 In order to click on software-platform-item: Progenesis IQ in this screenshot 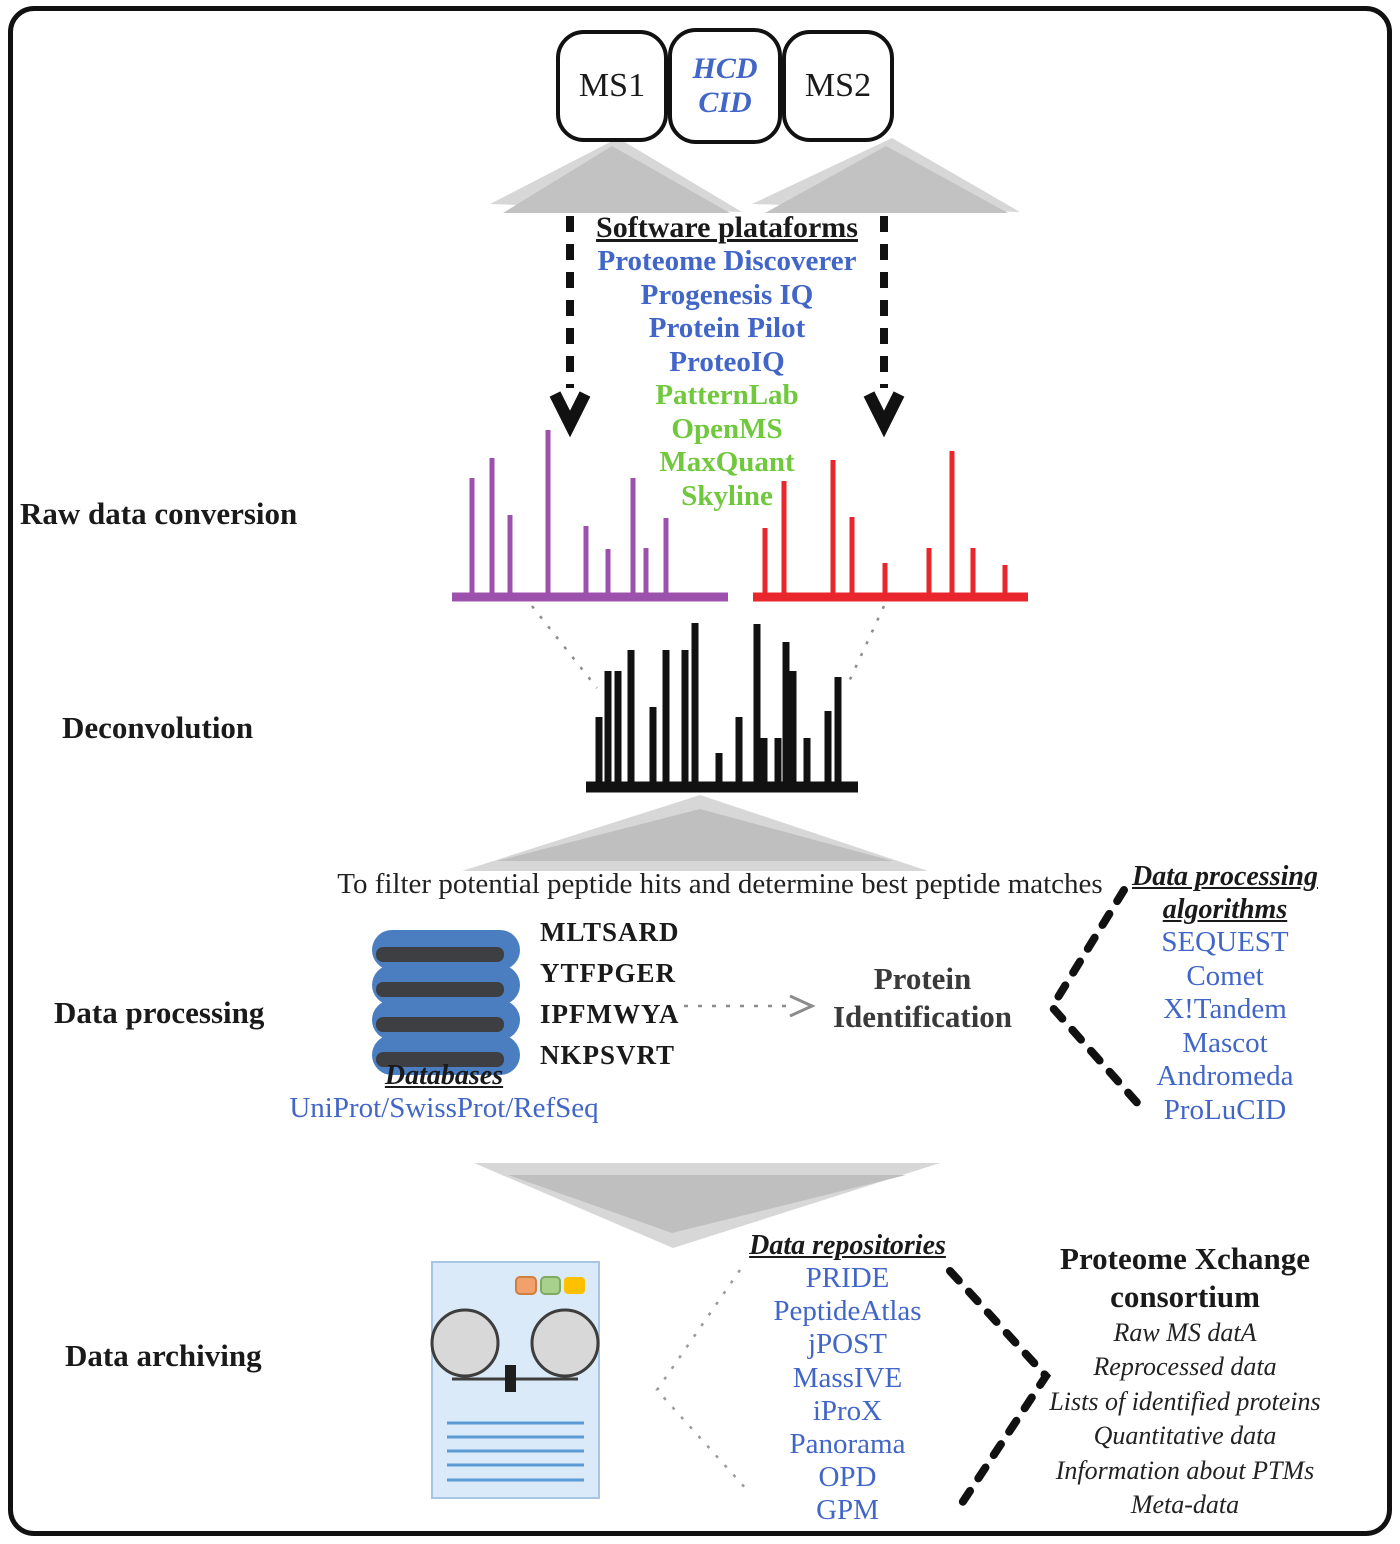, I will do `click(727, 294)`.